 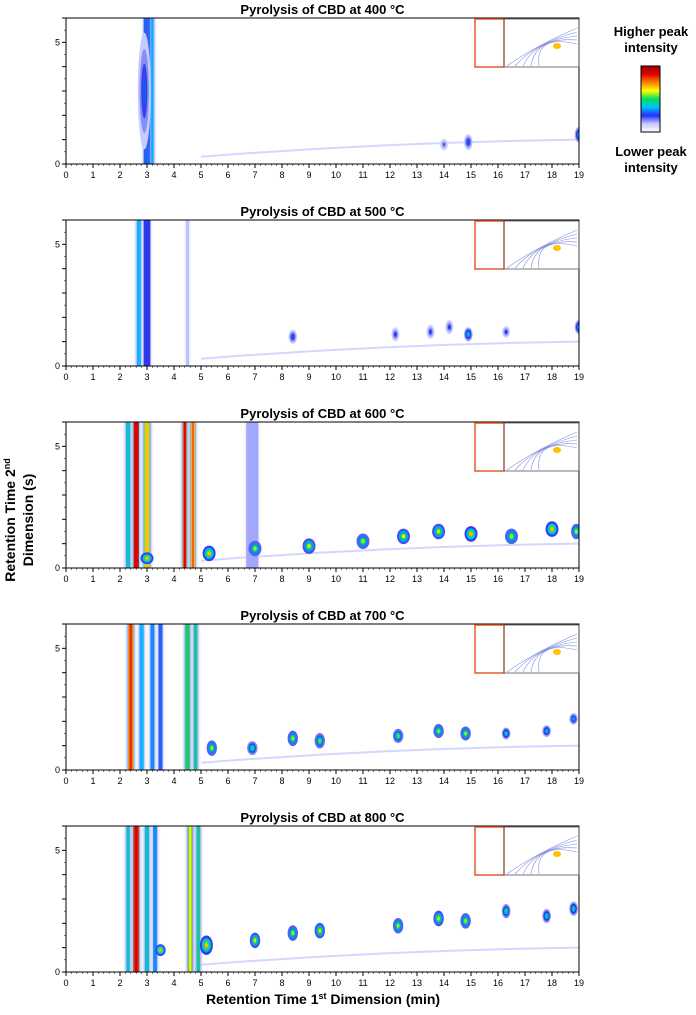 I want to click on panel-title: Pyrolysis of CBD at 600 °C, so click(x=322, y=413).